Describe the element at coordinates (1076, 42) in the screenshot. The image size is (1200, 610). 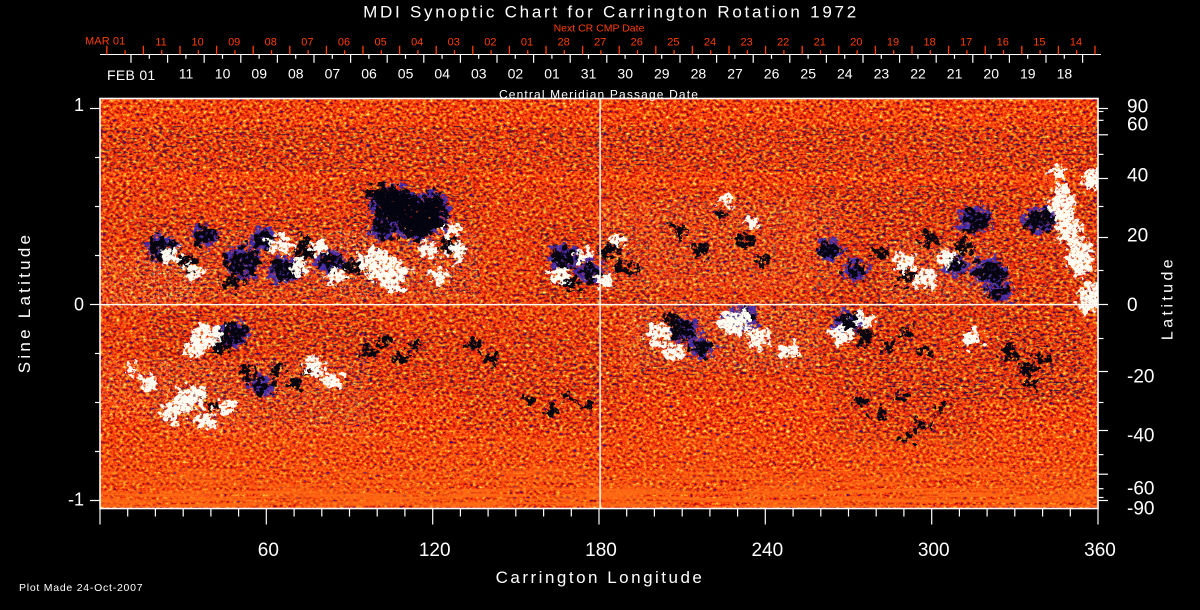
I see `svg-text: 14` at that location.